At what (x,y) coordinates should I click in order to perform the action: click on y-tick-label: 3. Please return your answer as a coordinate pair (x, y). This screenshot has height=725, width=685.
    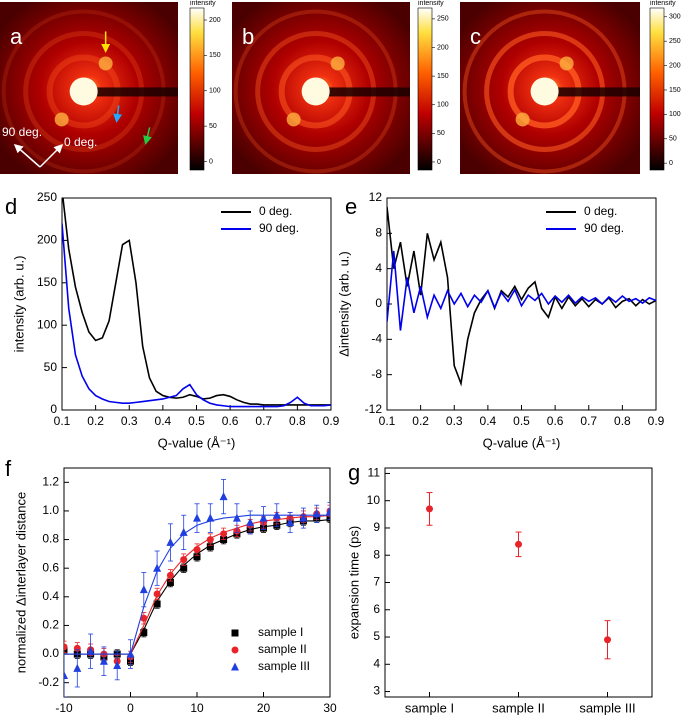
    Looking at the image, I should click on (376, 691).